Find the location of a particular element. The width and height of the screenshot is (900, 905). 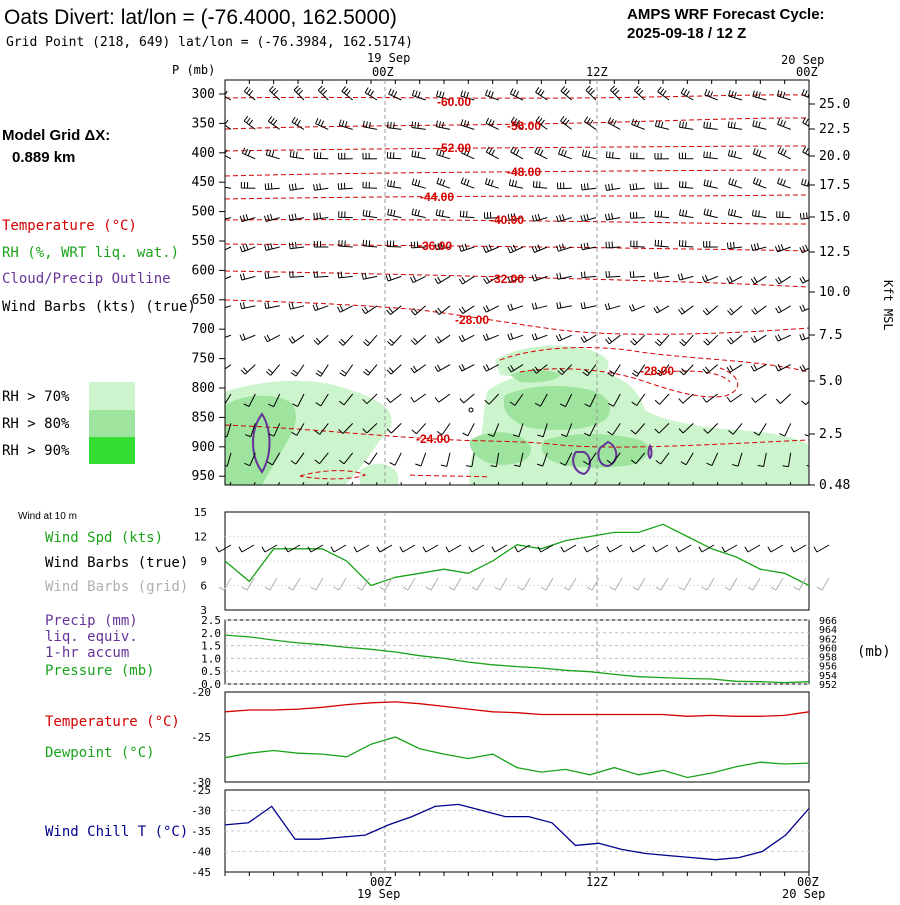

cloud-marker is located at coordinates (471, 410).